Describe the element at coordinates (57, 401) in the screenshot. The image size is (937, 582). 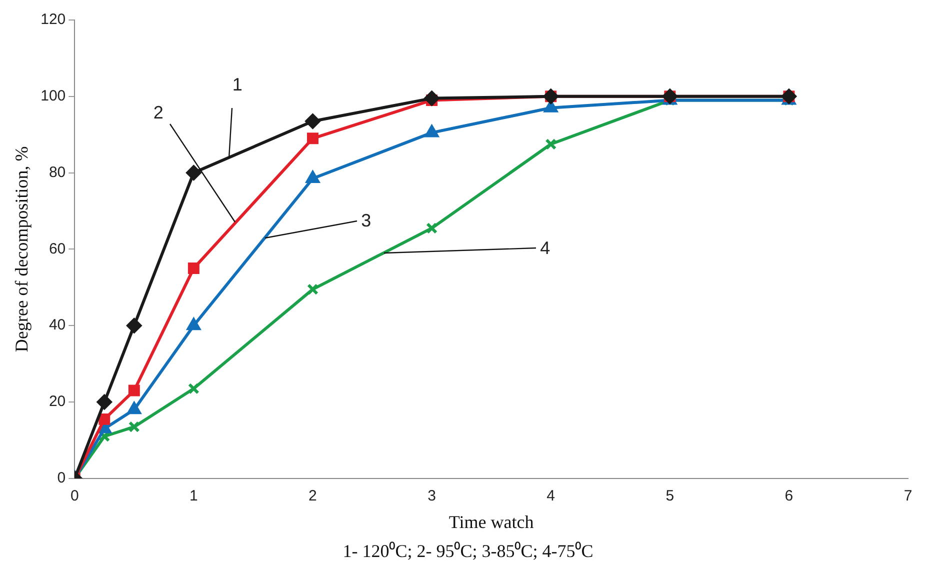
I see `y-tick-label: 20` at that location.